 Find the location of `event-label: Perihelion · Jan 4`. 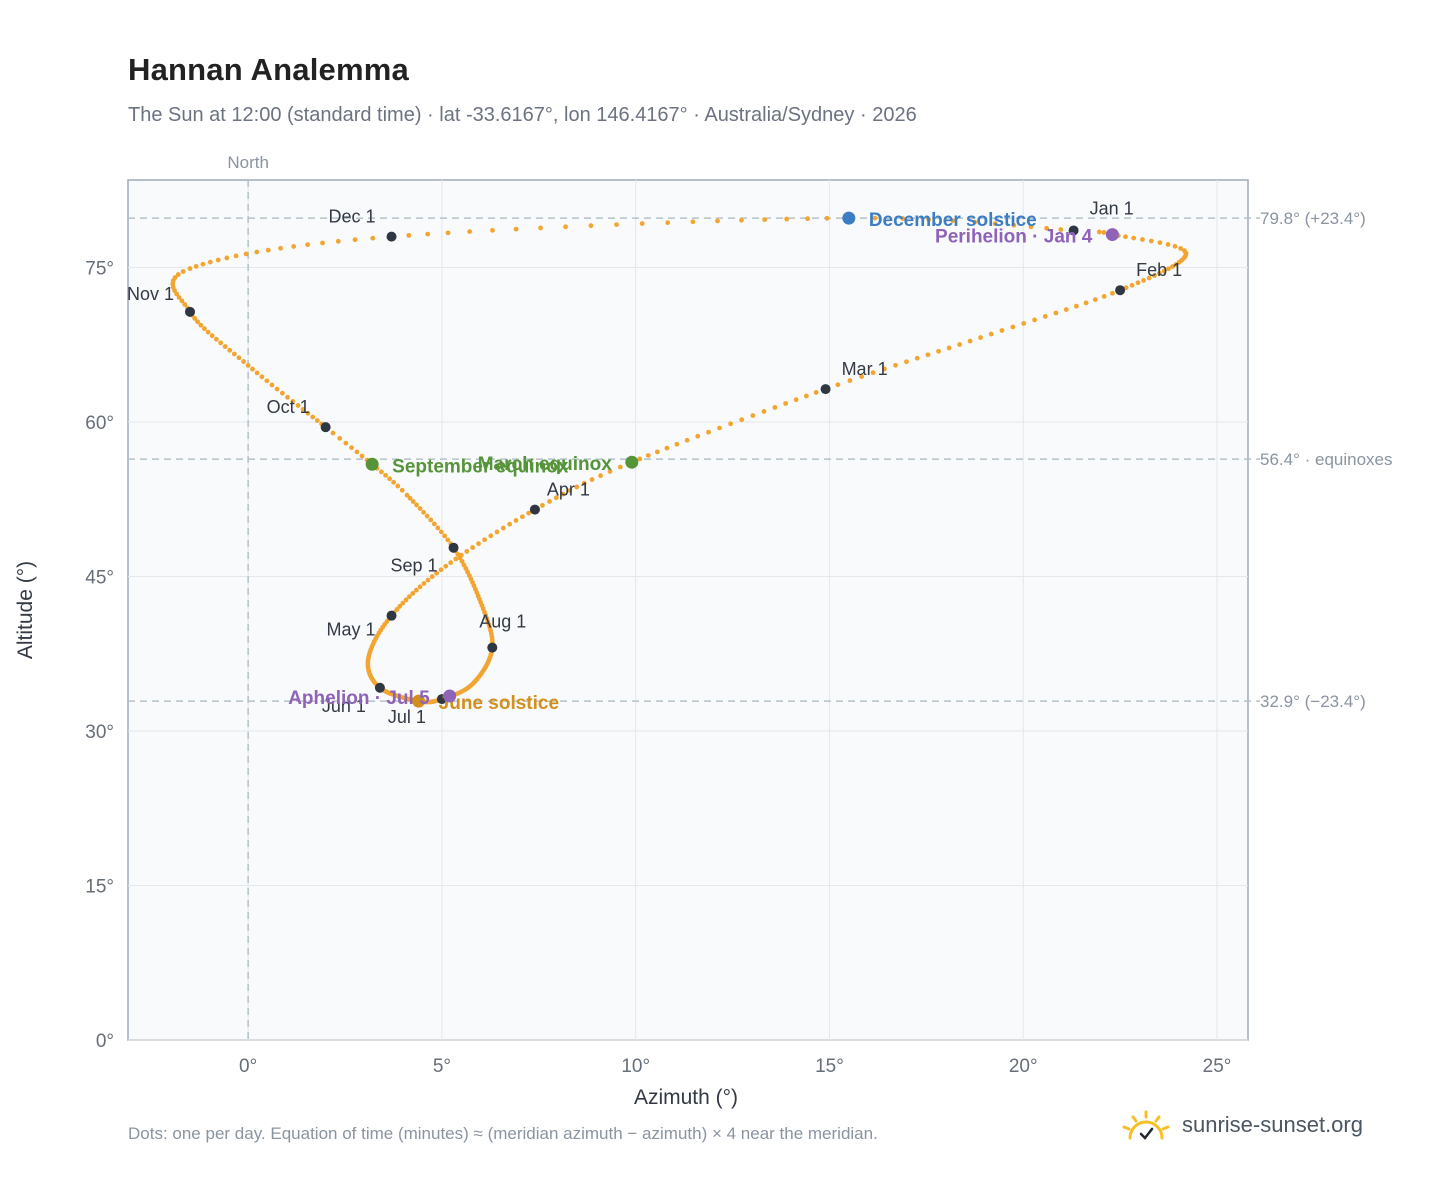

event-label: Perihelion · Jan 4 is located at coordinates (1014, 237).